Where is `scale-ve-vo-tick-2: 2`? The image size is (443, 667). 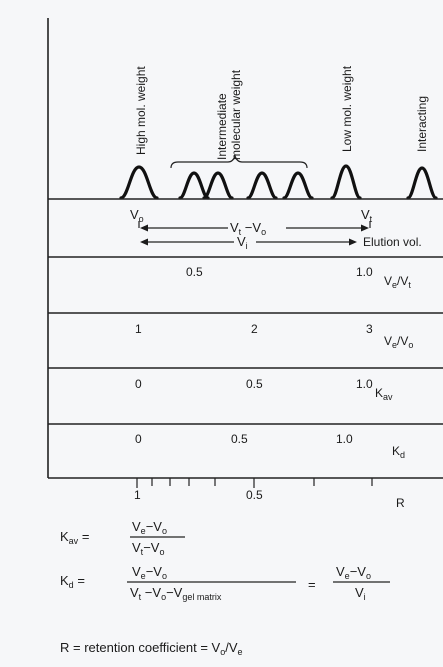 scale-ve-vo-tick-2: 2 is located at coordinates (254, 329).